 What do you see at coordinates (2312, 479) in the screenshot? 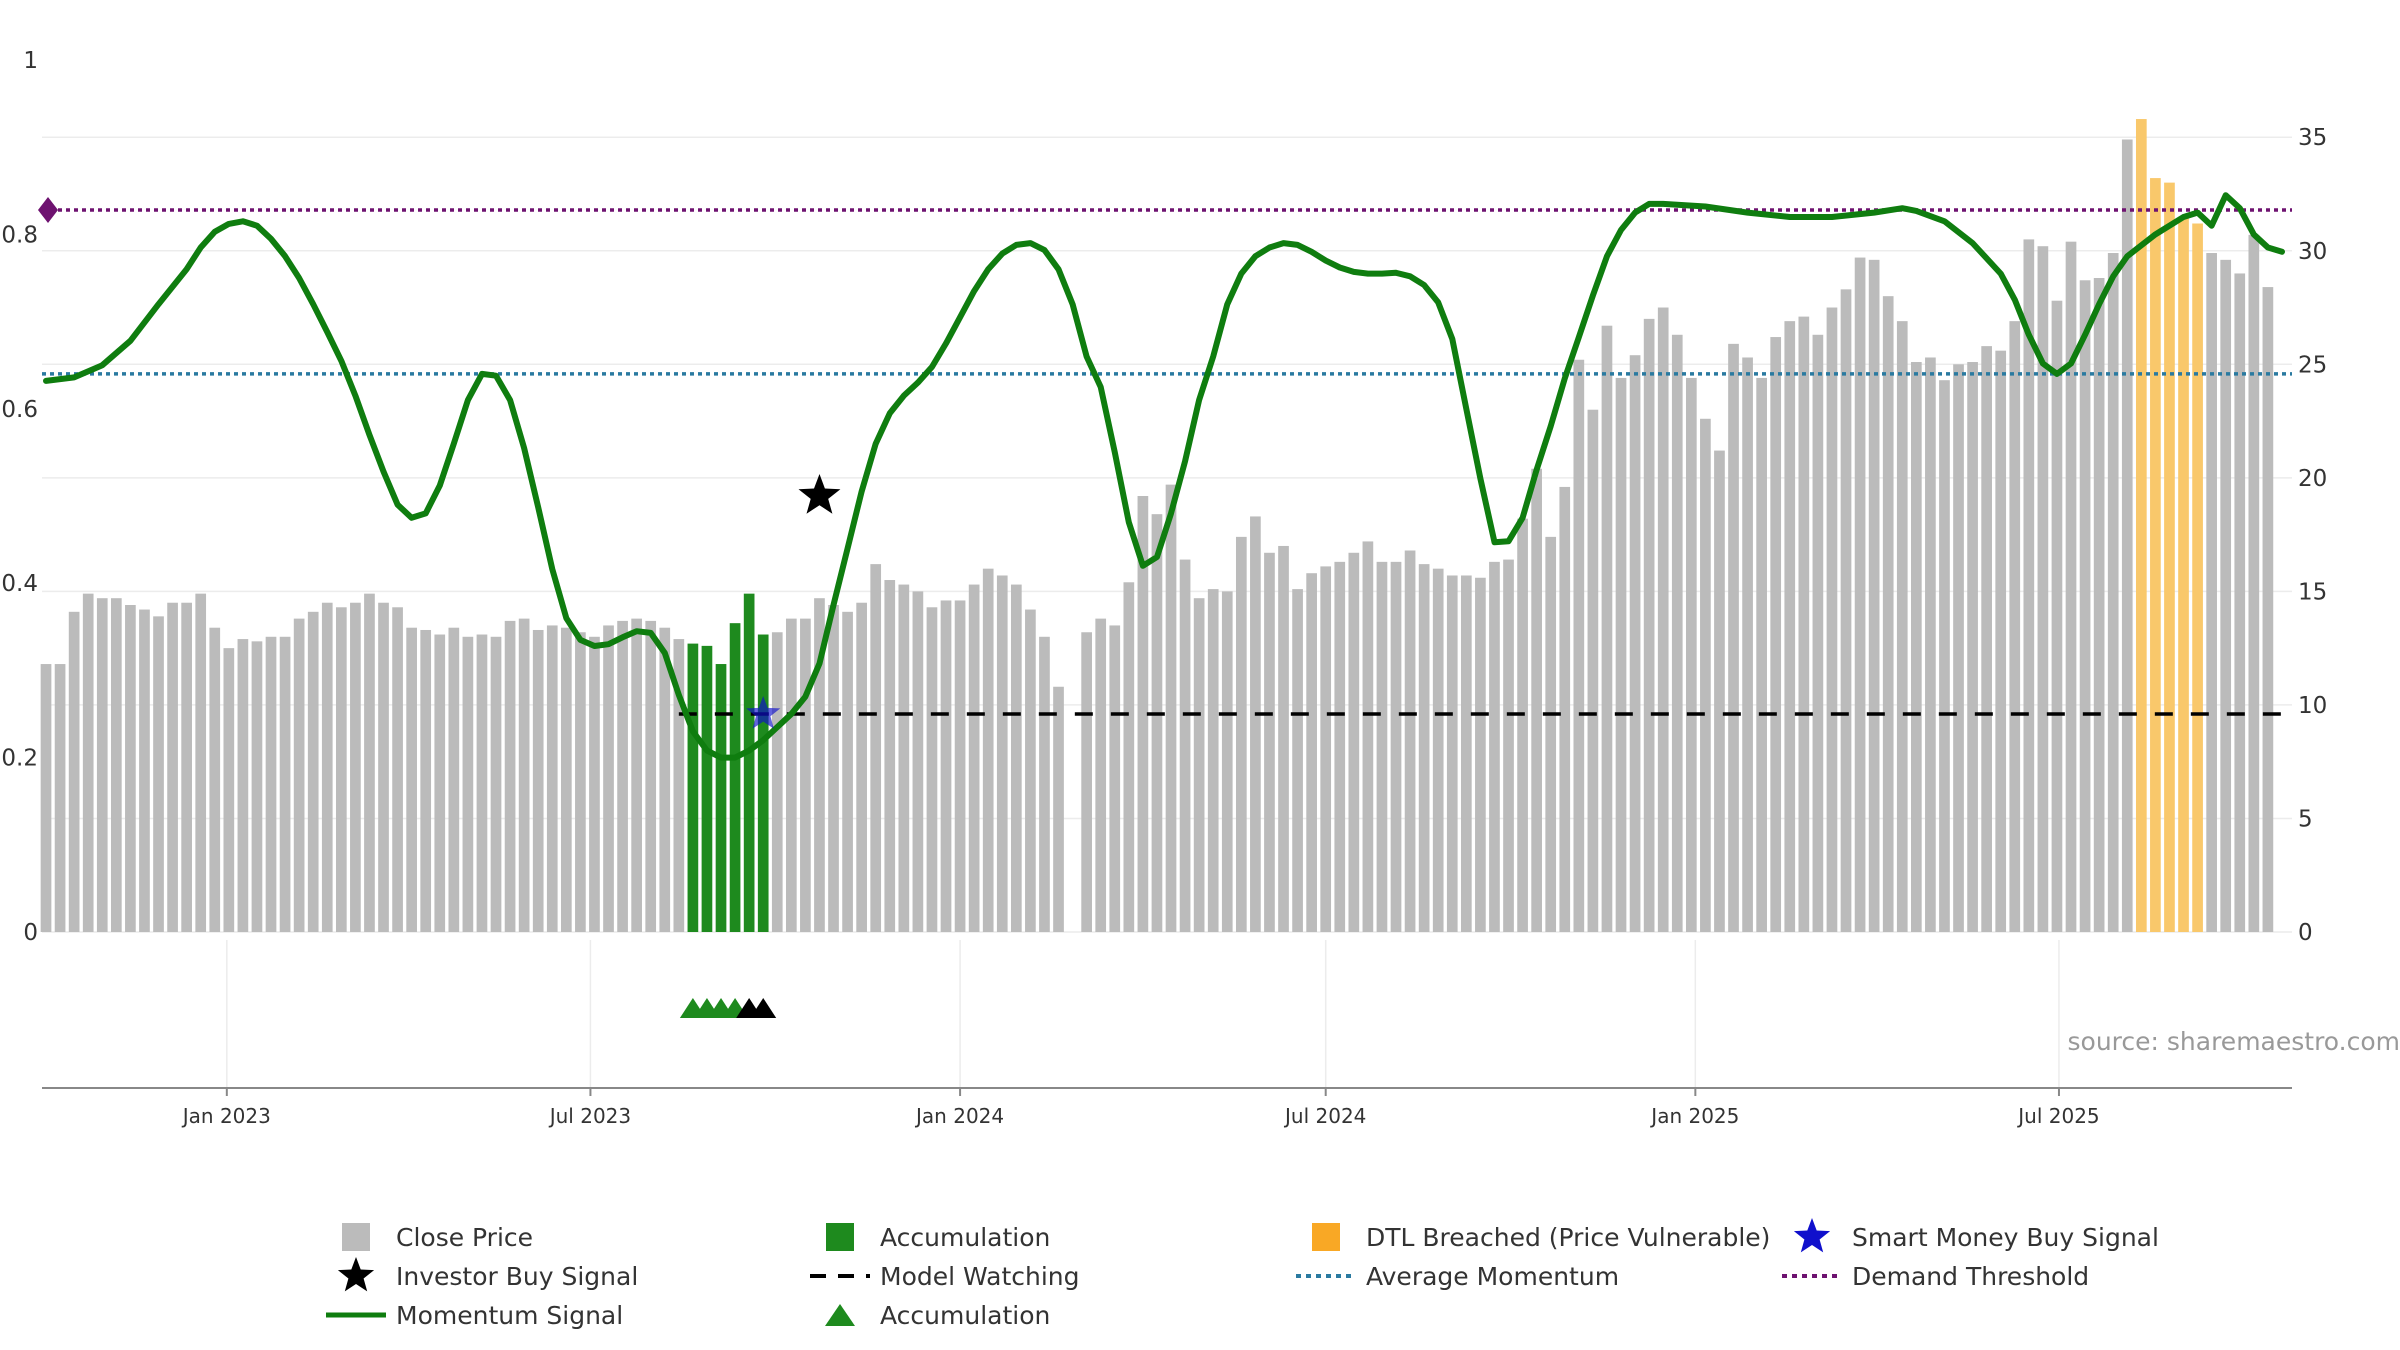
I see `right-tick-label: 20` at bounding box center [2312, 479].